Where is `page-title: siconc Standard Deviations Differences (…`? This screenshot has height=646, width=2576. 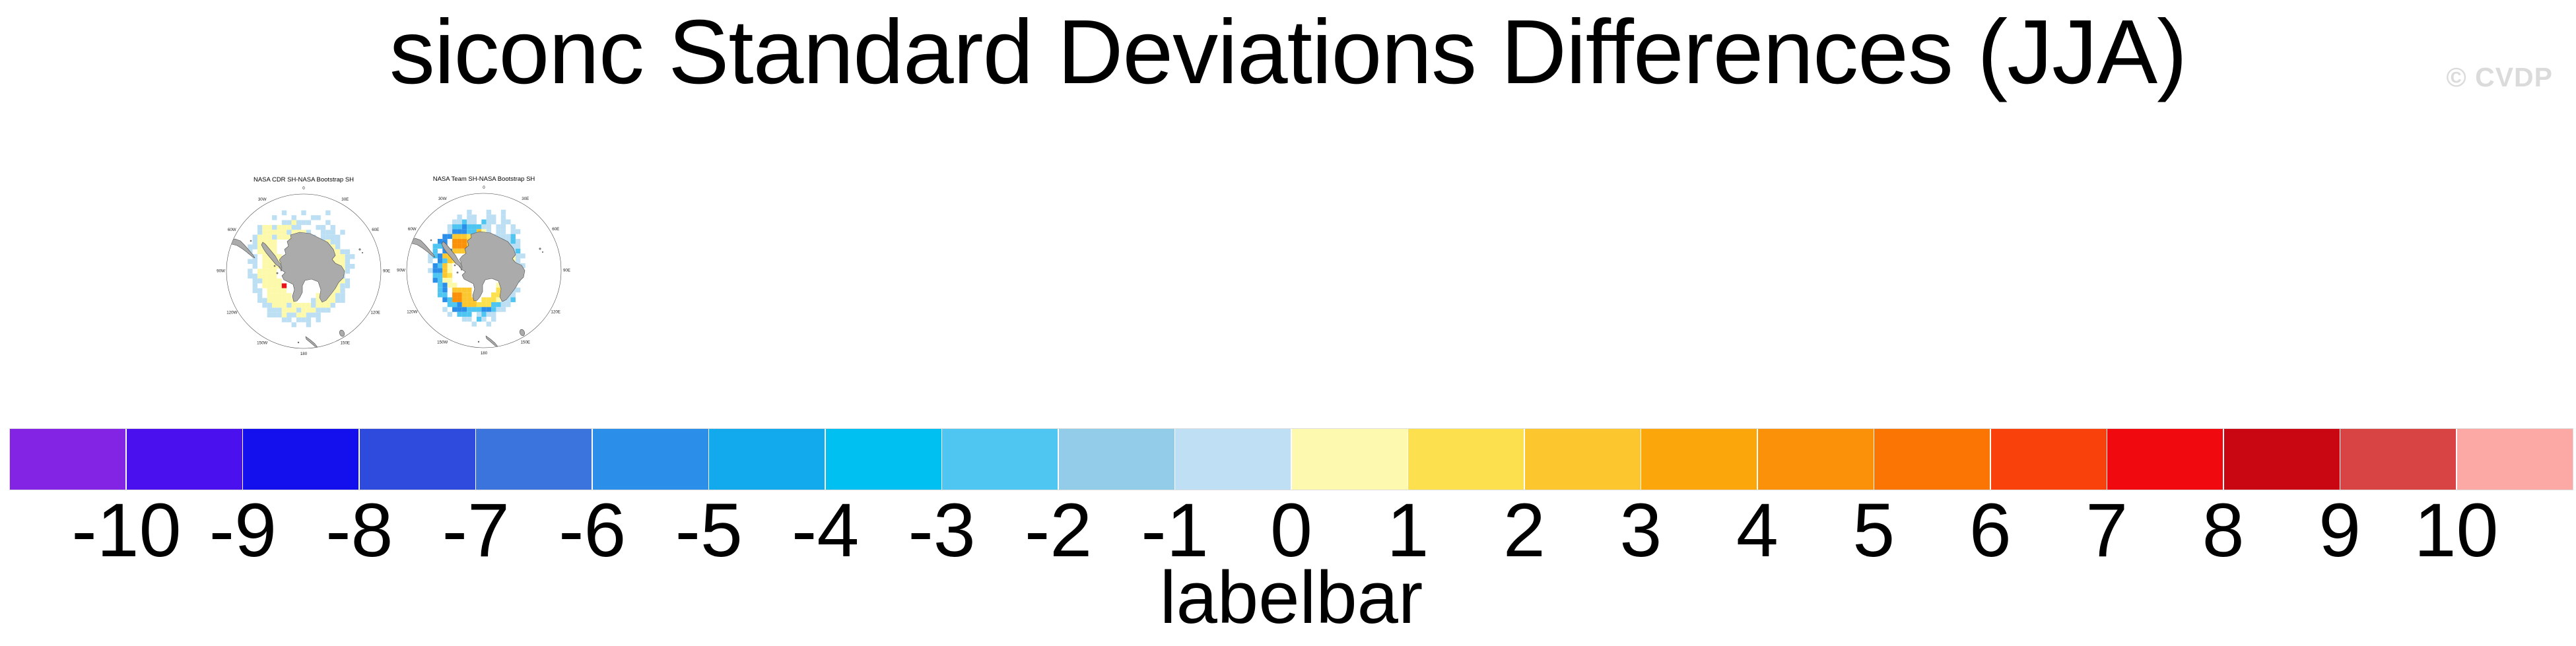
page-title: siconc Standard Deviations Differences (… is located at coordinates (1288, 52).